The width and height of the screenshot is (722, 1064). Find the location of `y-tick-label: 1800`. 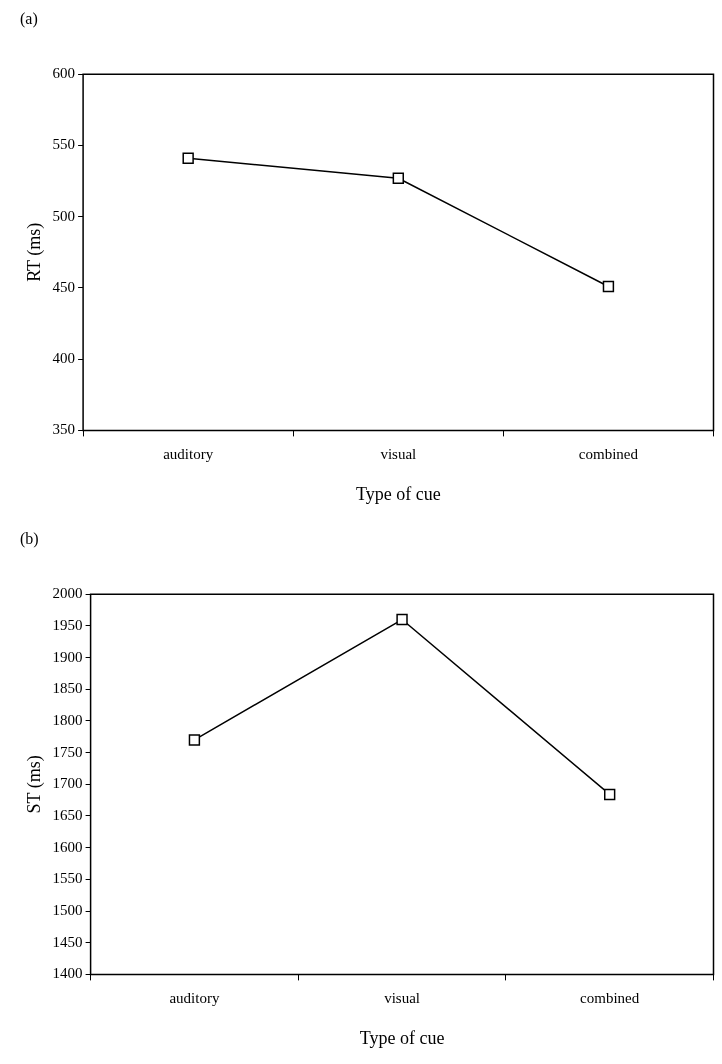

y-tick-label: 1800 is located at coordinates (67, 719).